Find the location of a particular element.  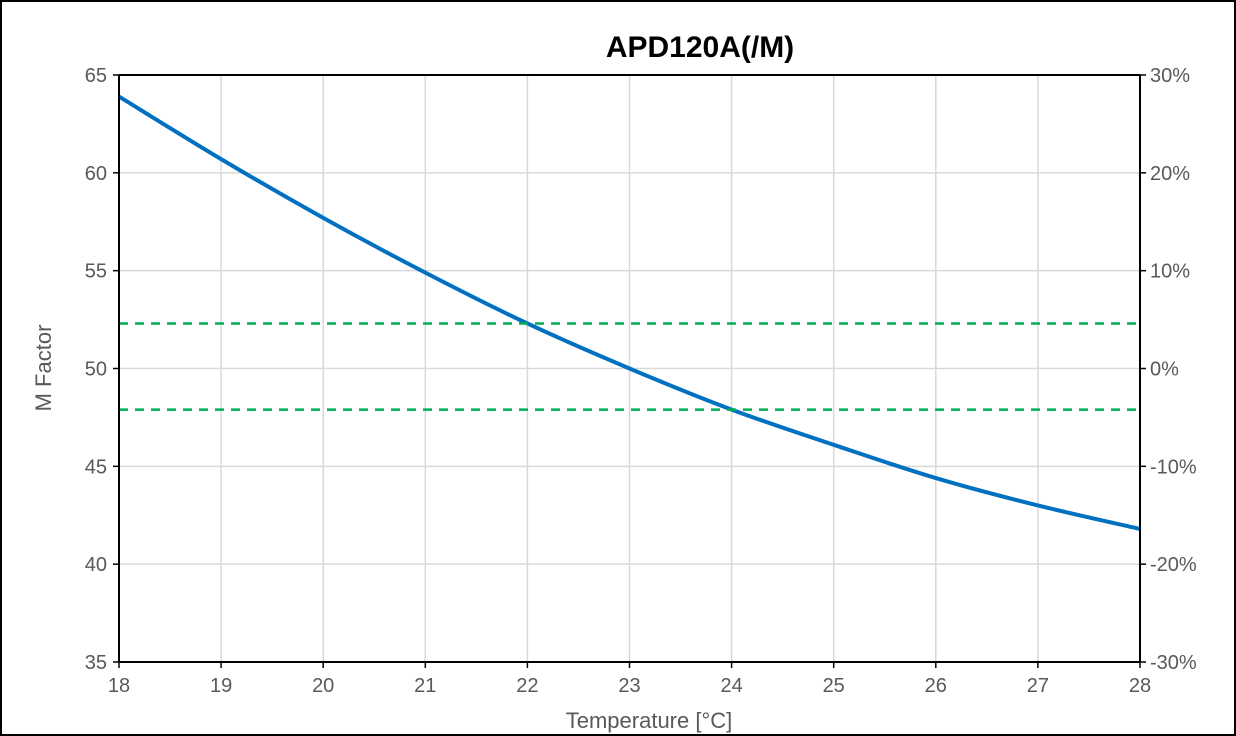

y2-tick-label: -10% is located at coordinates (1173, 467).